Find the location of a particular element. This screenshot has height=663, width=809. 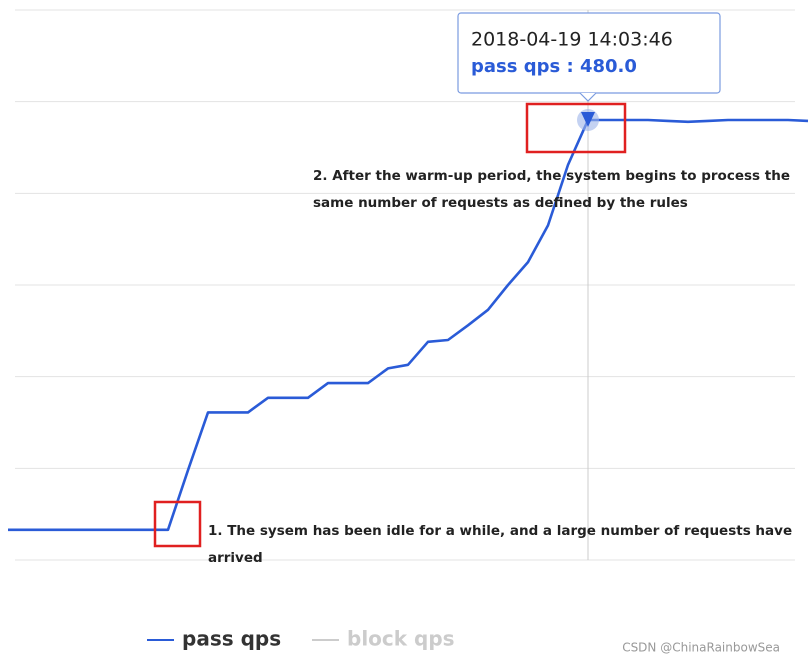

tooltip-title: 2018-04-19 14:03:46 is located at coordinates (572, 40).